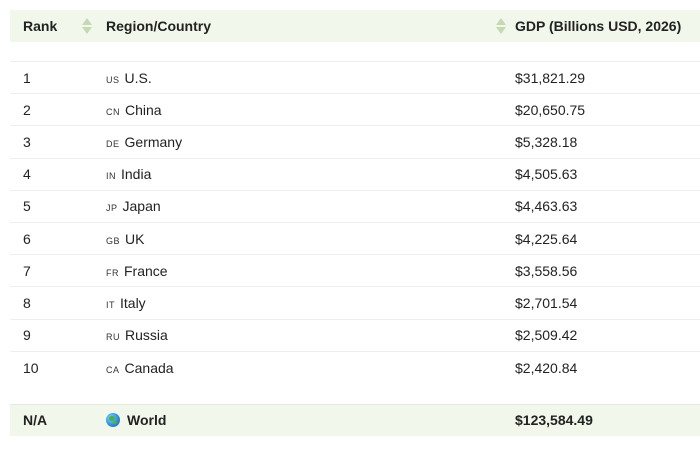  I want to click on header-gdp-cell: GDP (Billions USD, 2026), so click(607, 26).